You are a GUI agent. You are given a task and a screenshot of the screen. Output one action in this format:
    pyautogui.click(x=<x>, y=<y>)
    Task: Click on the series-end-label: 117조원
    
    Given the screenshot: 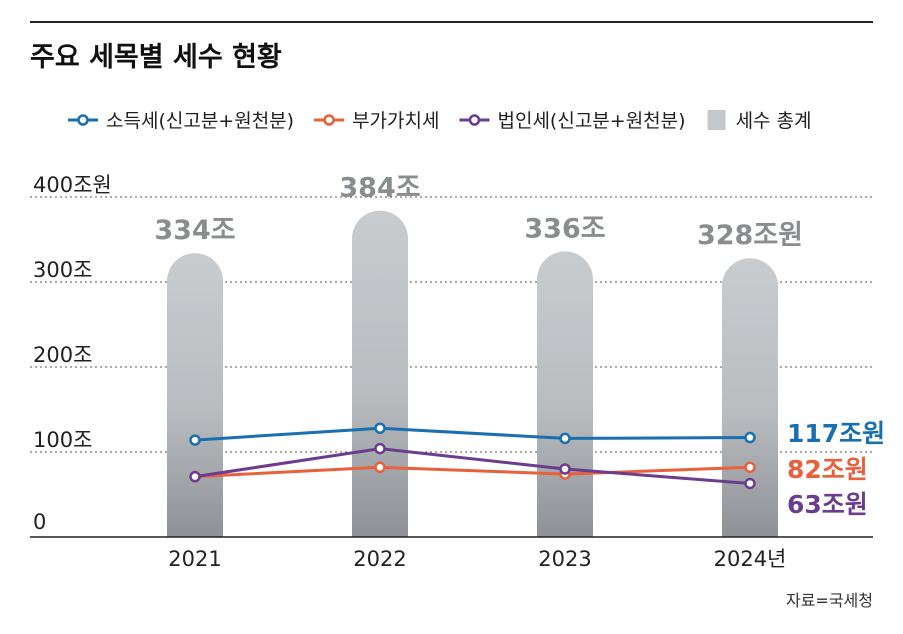 What is the action you would take?
    pyautogui.click(x=836, y=433)
    